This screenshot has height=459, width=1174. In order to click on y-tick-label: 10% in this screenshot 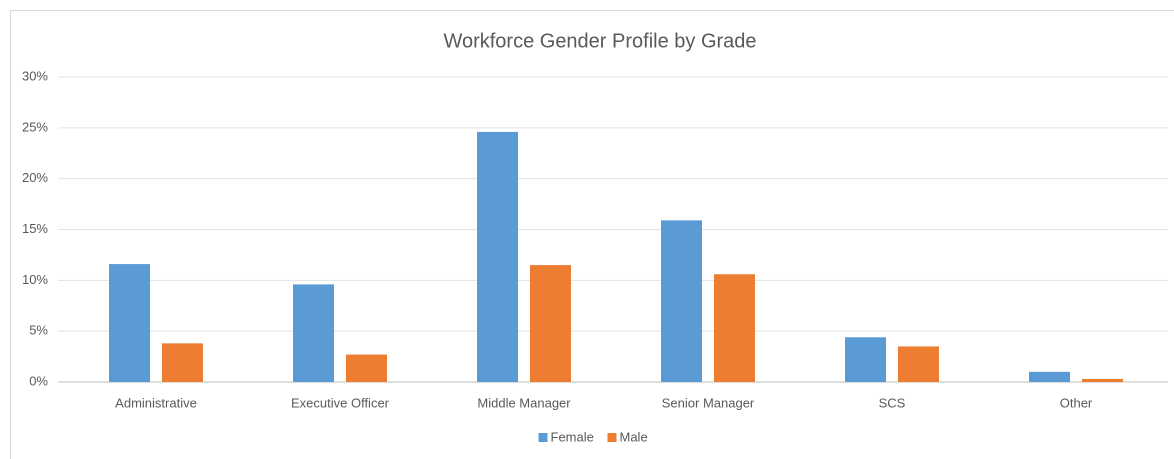, I will do `click(35, 279)`.